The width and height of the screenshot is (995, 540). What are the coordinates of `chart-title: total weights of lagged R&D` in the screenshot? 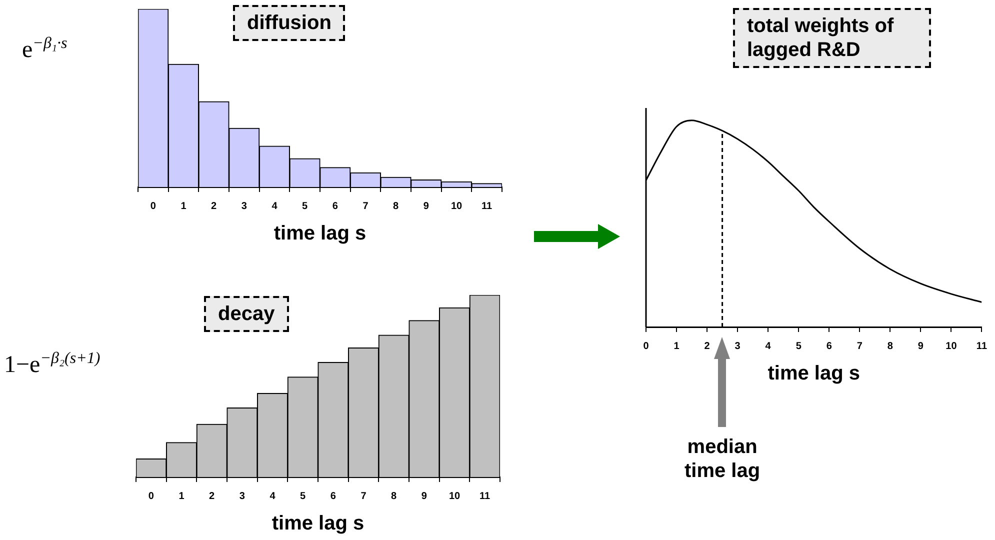 It's located at (832, 38).